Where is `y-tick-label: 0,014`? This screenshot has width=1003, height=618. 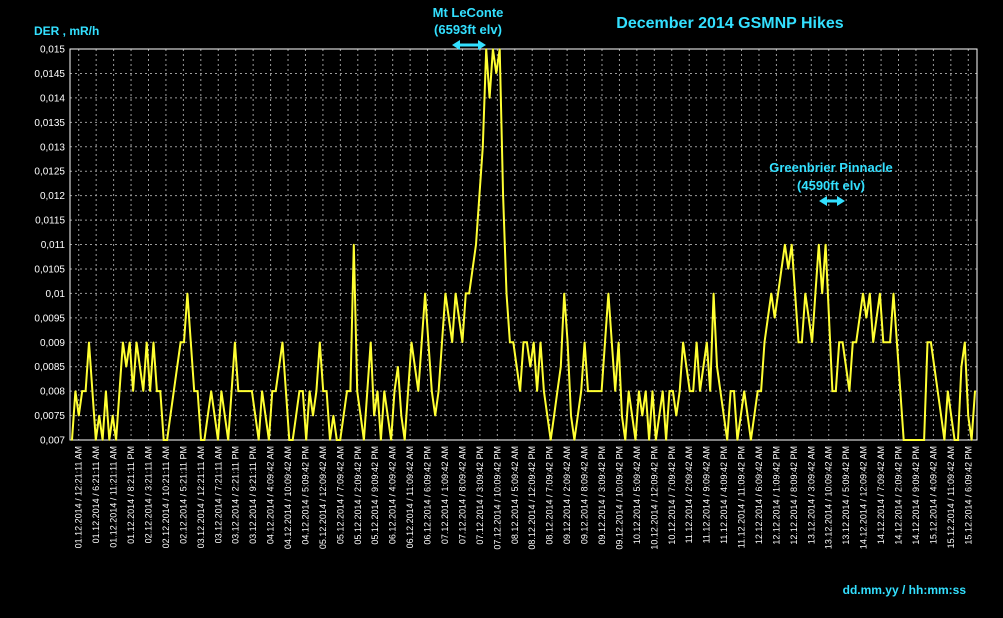
y-tick-label: 0,014 is located at coordinates (52, 98).